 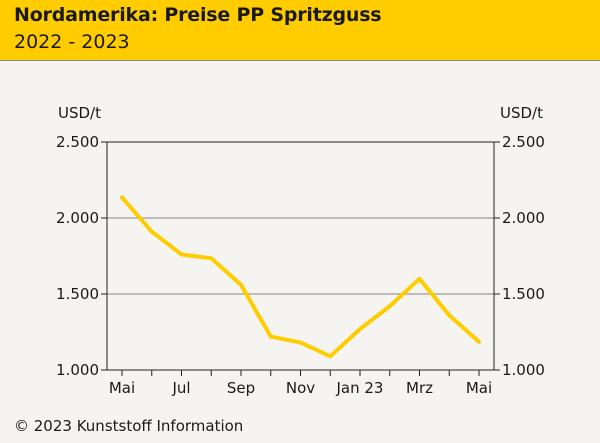 What do you see at coordinates (72, 42) in the screenshot?
I see `chart-subtitle: 2022 - 2023` at bounding box center [72, 42].